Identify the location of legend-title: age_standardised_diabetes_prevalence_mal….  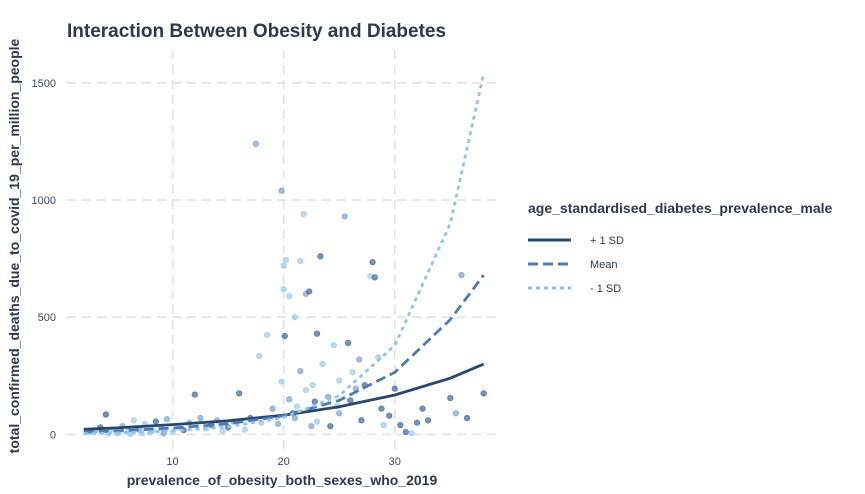
(680, 208).